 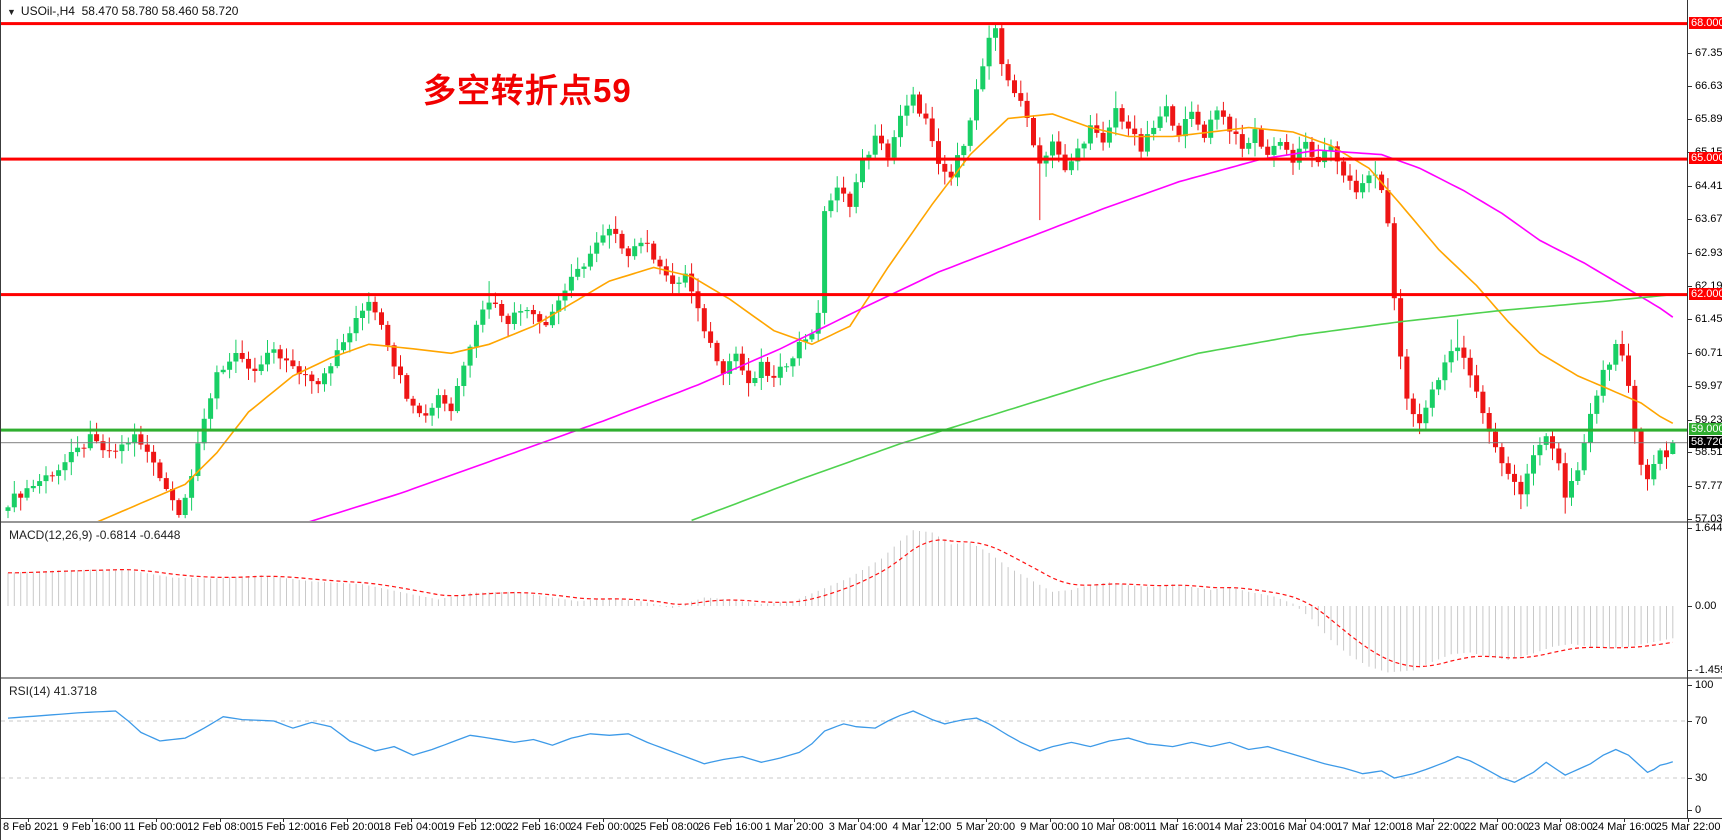 What do you see at coordinates (844, 430) in the screenshot?
I see `horizontal-level-line-59.000` at bounding box center [844, 430].